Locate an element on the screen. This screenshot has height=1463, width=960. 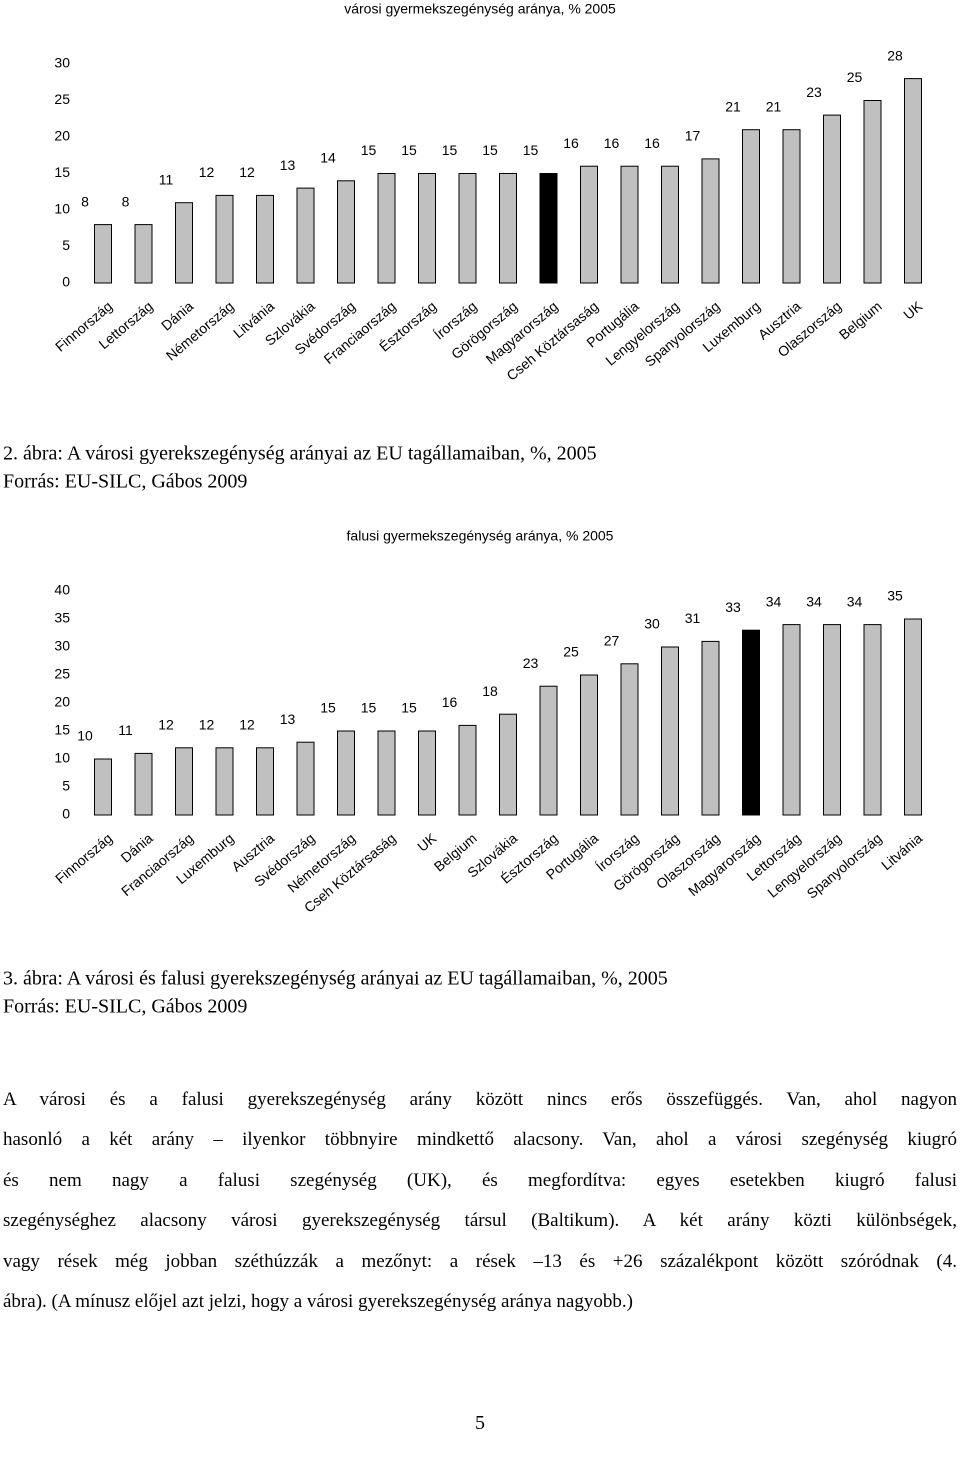
value-label: 30 is located at coordinates (652, 624).